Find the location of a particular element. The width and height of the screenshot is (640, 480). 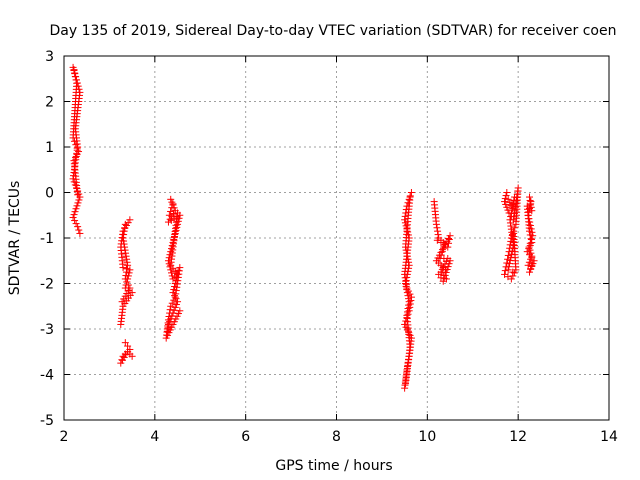

y-tick-label: 1 is located at coordinates (49, 148).